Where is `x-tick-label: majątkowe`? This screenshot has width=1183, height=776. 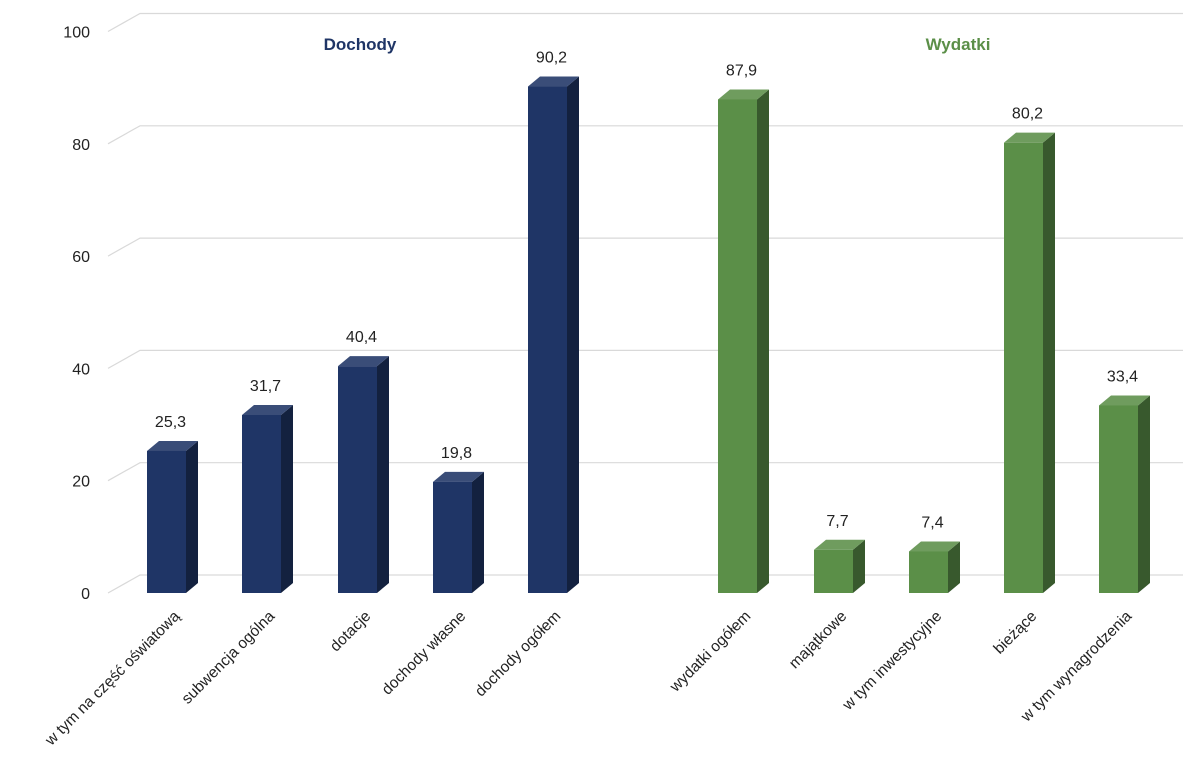 x-tick-label: majątkowe is located at coordinates (818, 640).